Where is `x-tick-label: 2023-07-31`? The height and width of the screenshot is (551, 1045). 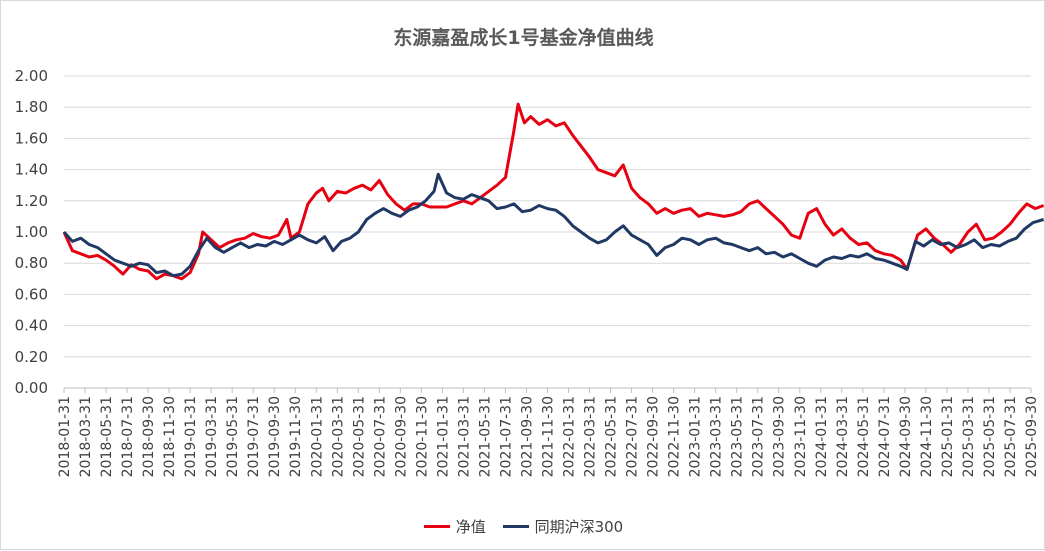 x-tick-label: 2023-07-31 is located at coordinates (759, 436).